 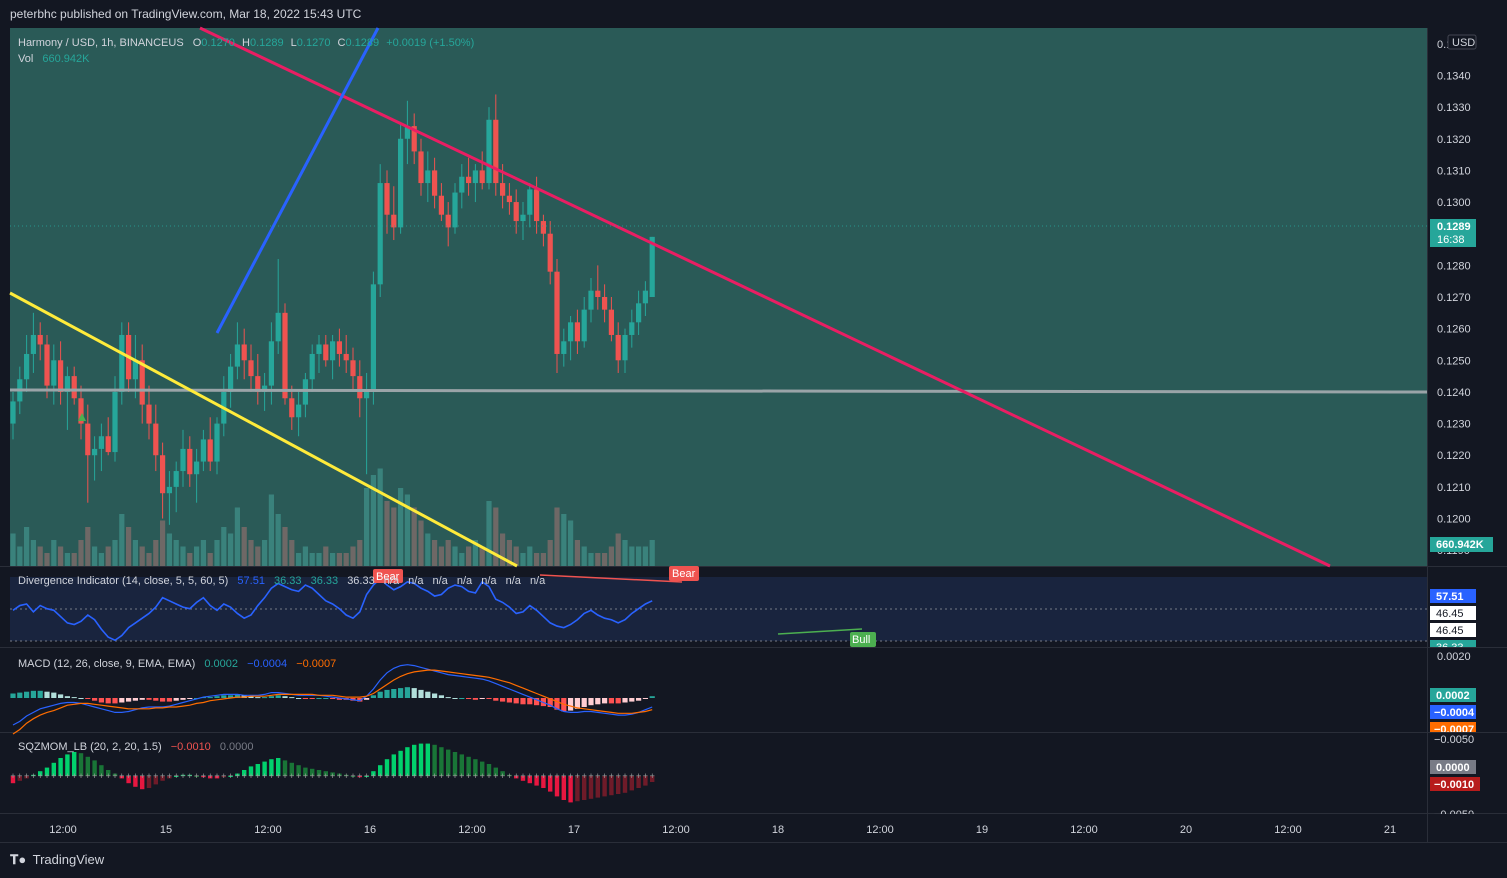 I want to click on time-tick: 12:00, so click(x=1084, y=830).